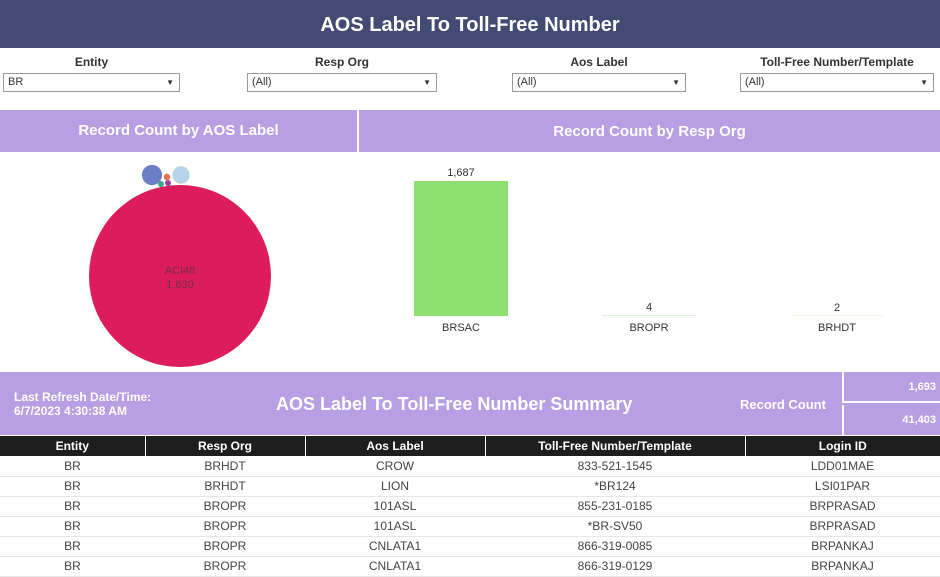 This screenshot has width=940, height=577. Describe the element at coordinates (837, 62) in the screenshot. I see `filter-toll-free-label: Toll-Free Number/Template` at that location.